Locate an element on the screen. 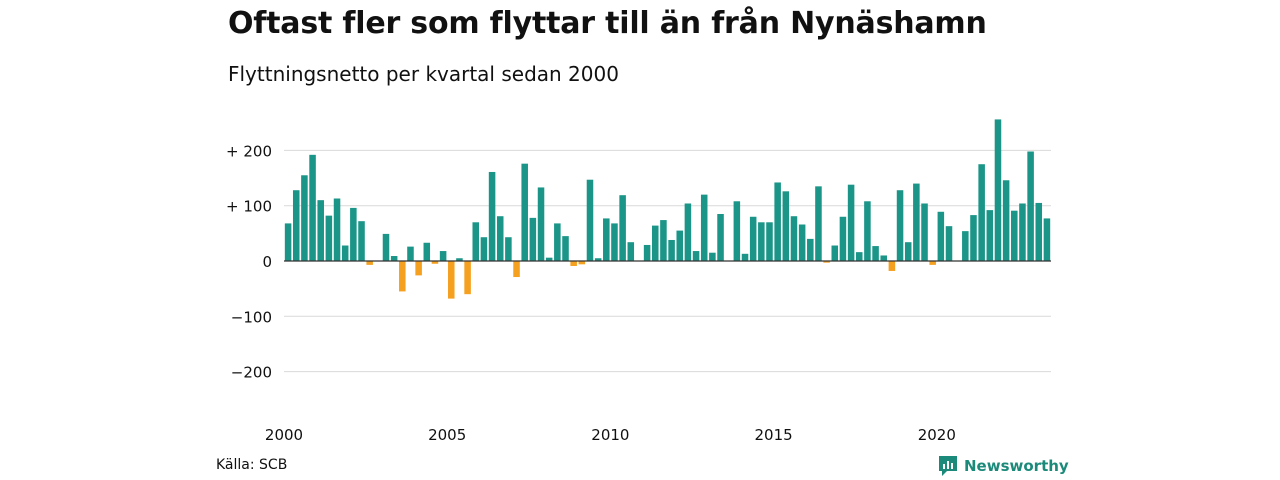 The width and height of the screenshot is (1280, 480). x-tick-label: 2010 is located at coordinates (610, 435).